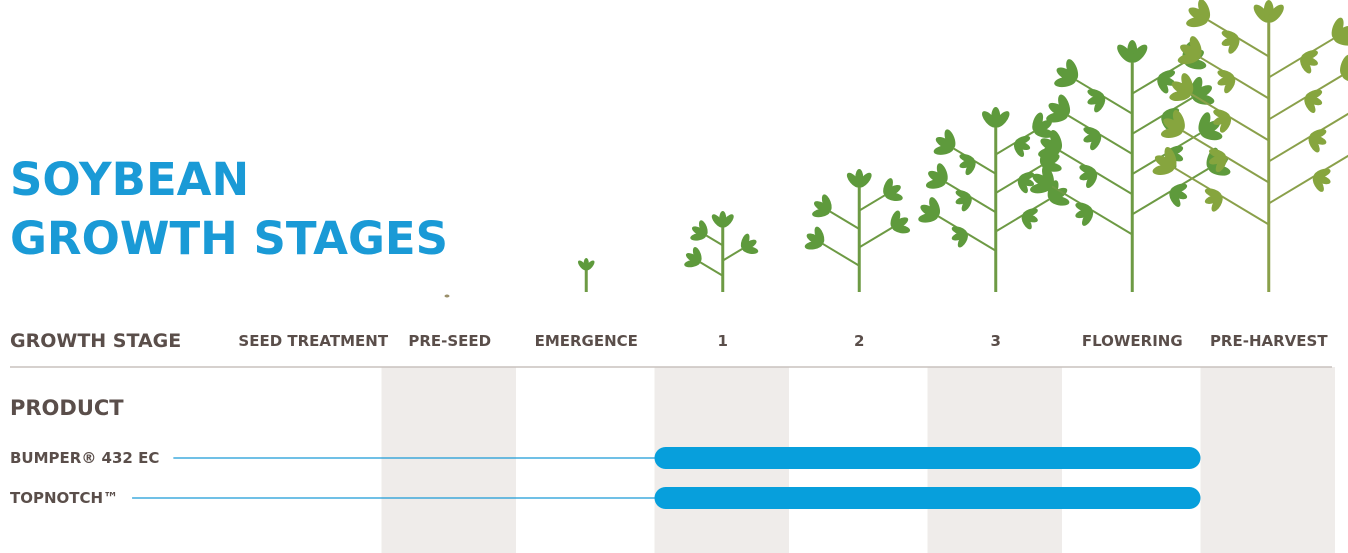 Image resolution: width=1348 pixels, height=553 pixels. I want to click on stage-label: 3, so click(996, 341).